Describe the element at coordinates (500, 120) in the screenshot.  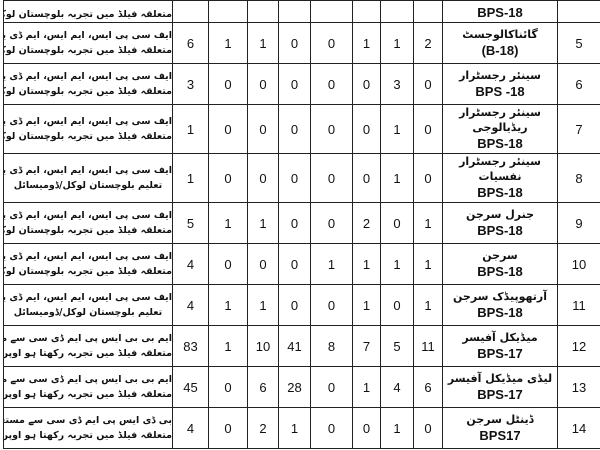
I see `post-name: سینئر رجسٹرار ریڈیالوجی` at that location.